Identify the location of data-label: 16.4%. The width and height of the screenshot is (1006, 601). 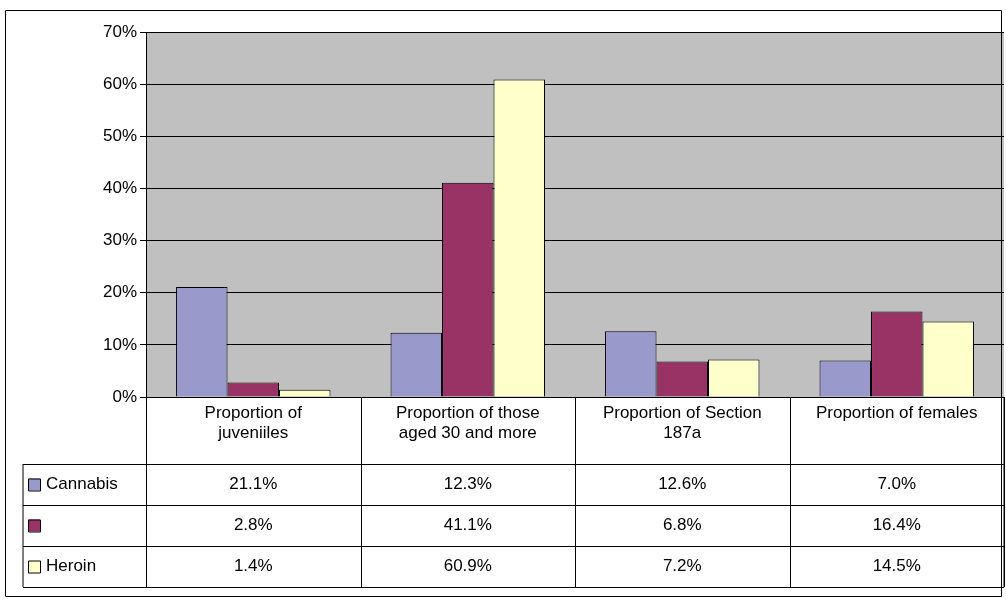
(896, 525).